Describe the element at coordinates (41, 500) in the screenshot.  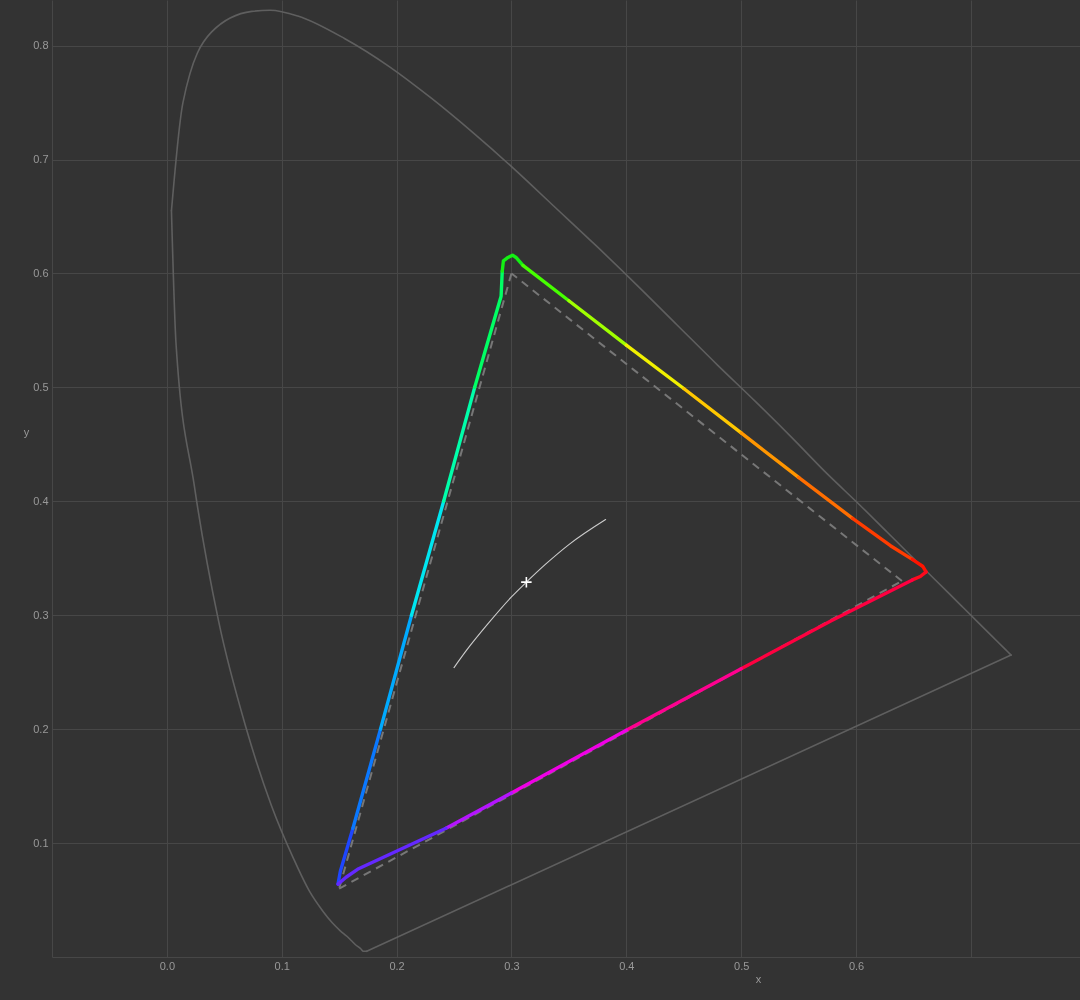
I see `y-tick-label: 0.4` at that location.